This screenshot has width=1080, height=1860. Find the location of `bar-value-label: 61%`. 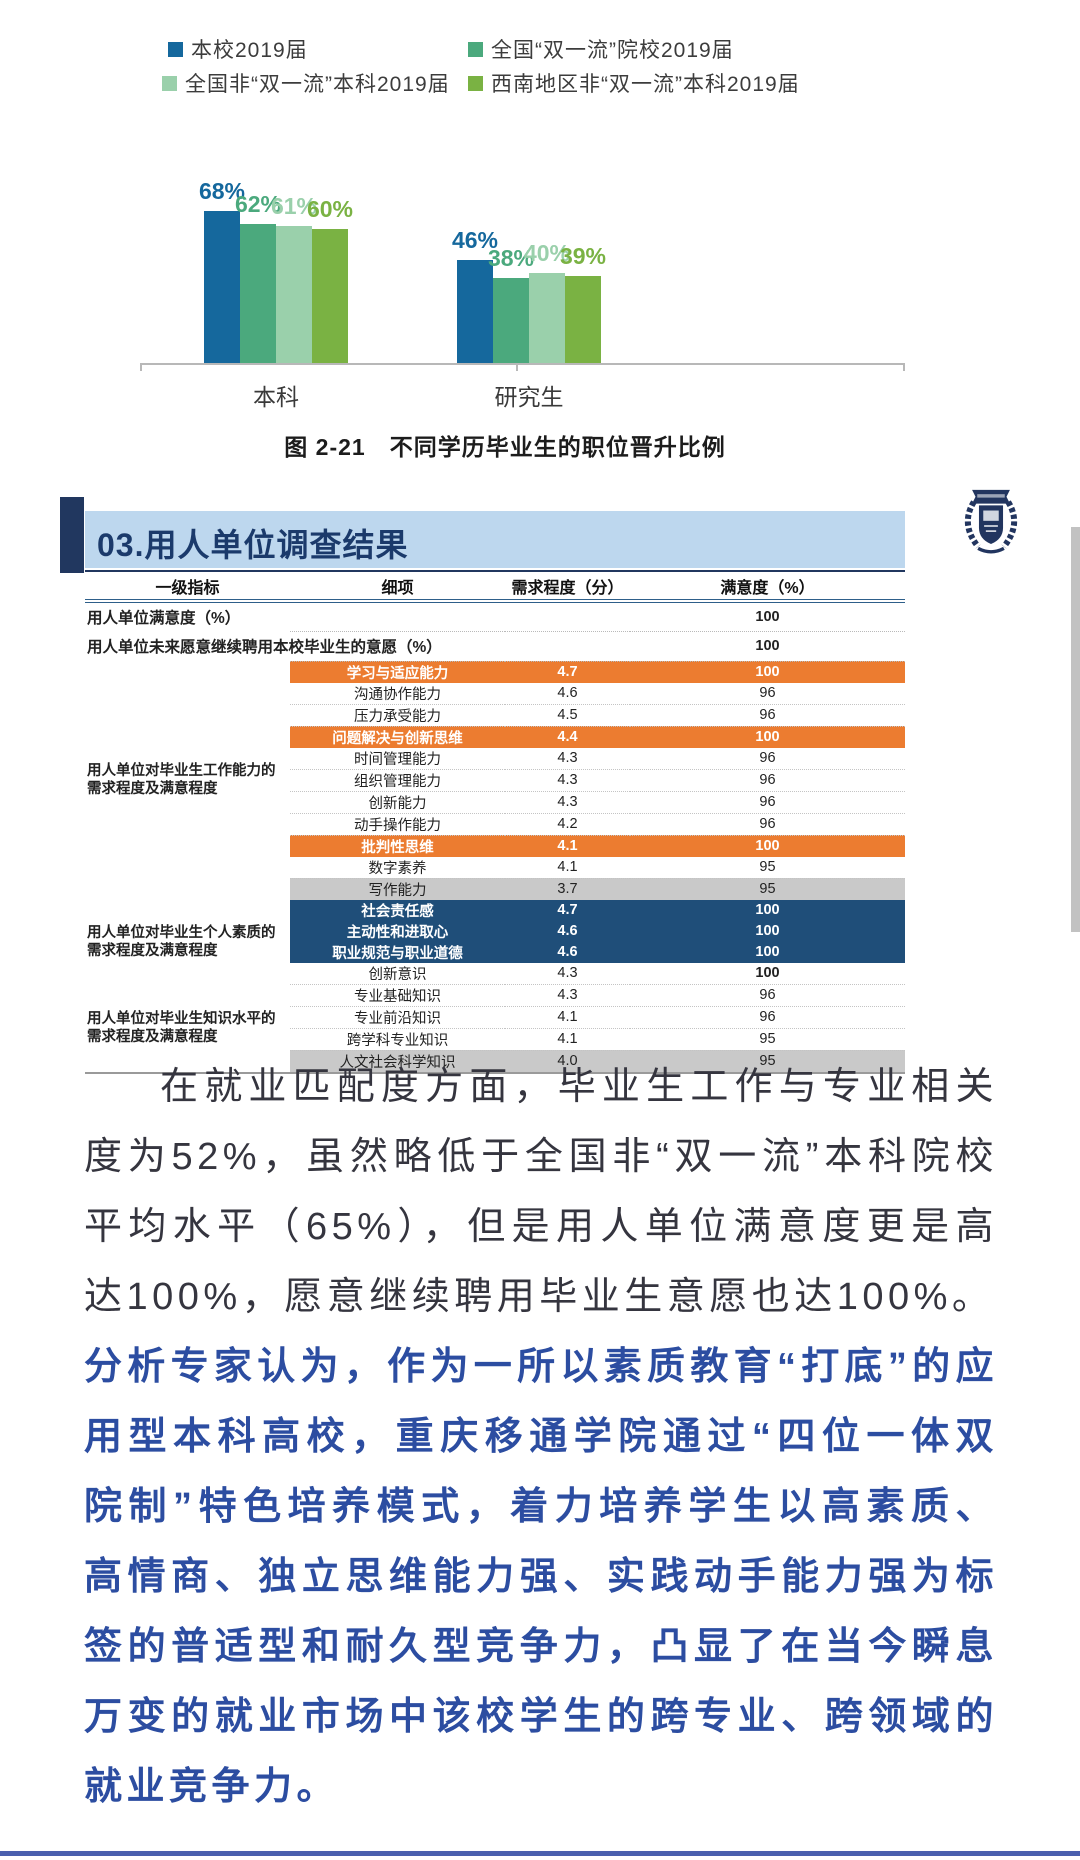

bar-value-label: 61% is located at coordinates (294, 206).